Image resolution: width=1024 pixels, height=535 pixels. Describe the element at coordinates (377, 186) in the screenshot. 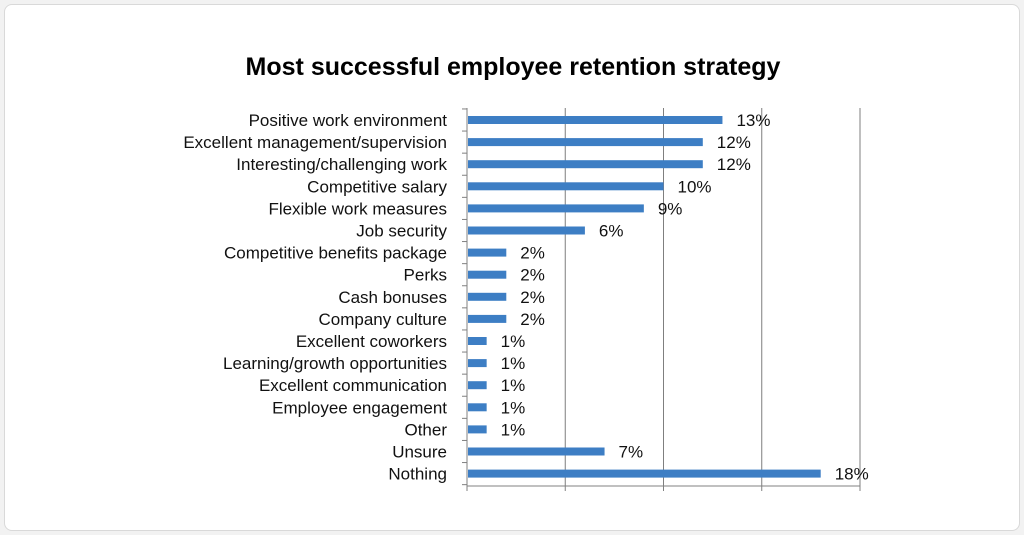

I see `category-label: Competitive salary` at that location.